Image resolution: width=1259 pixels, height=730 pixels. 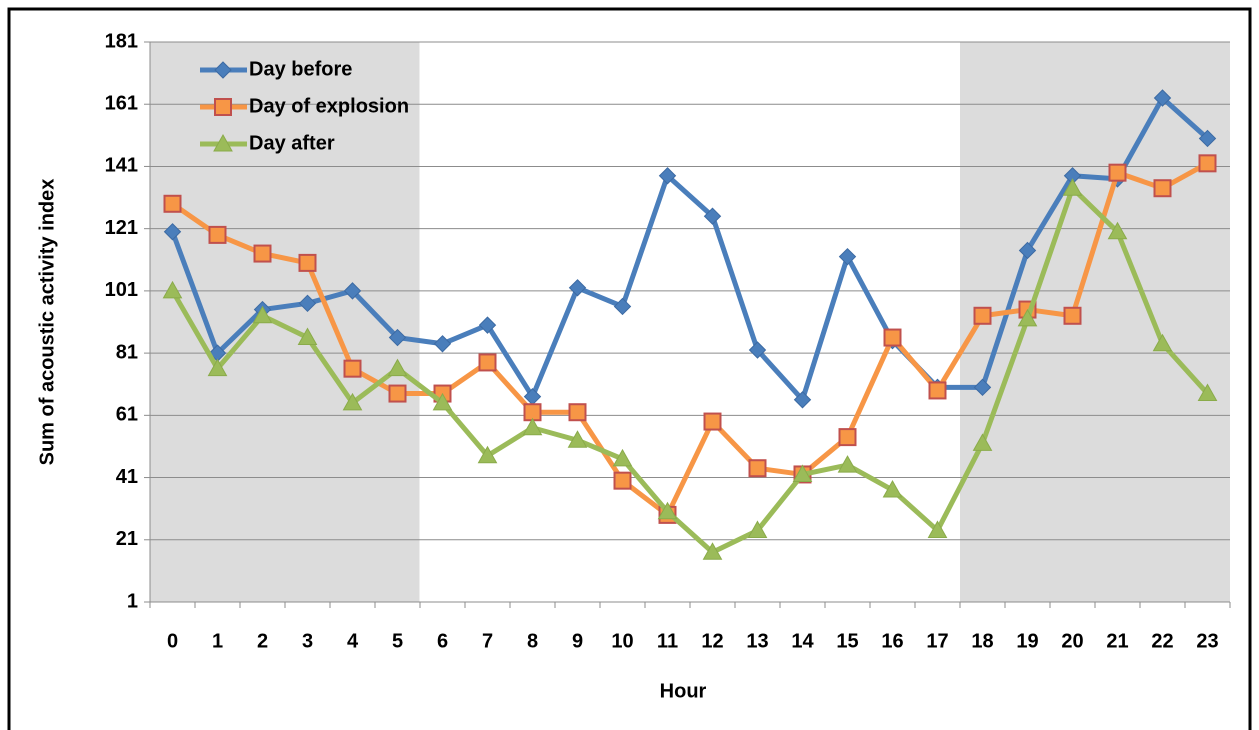 What do you see at coordinates (121, 290) in the screenshot?
I see `y-tick-label: 101` at bounding box center [121, 290].